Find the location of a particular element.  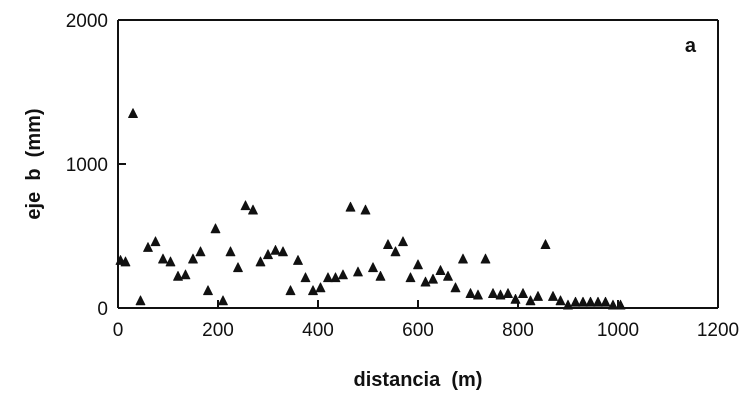

x-axis-title: distancia (m) is located at coordinates (418, 380).